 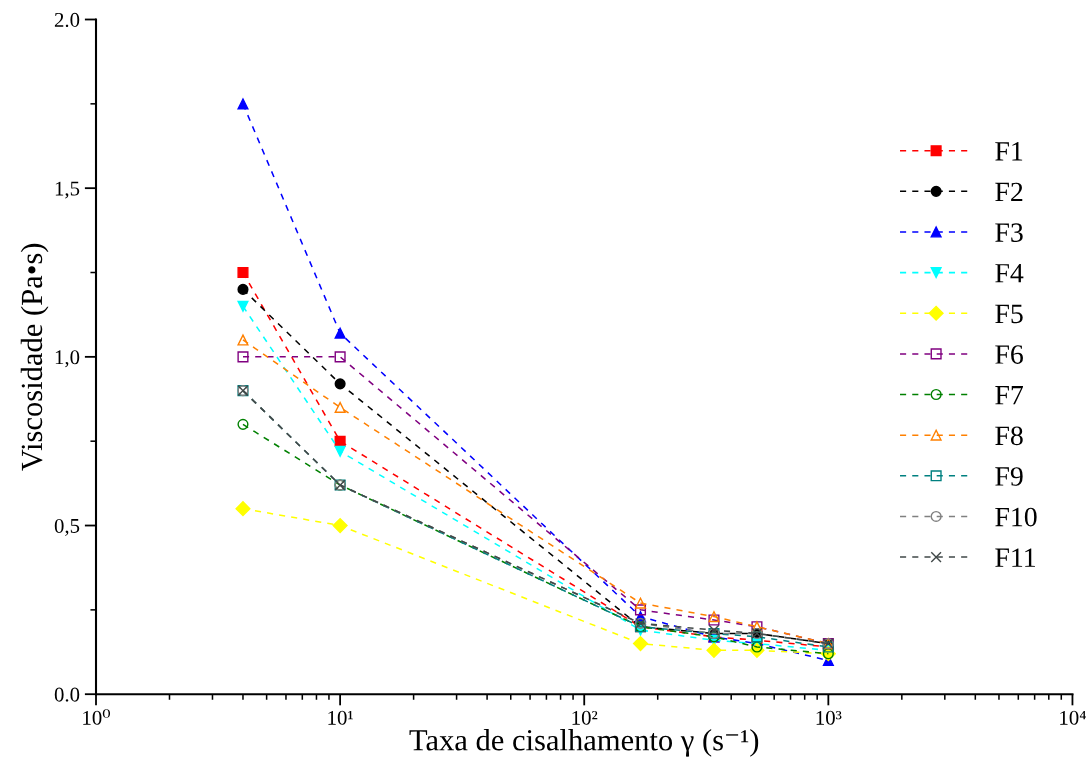 I want to click on x-tick-label: 10², so click(x=585, y=717).